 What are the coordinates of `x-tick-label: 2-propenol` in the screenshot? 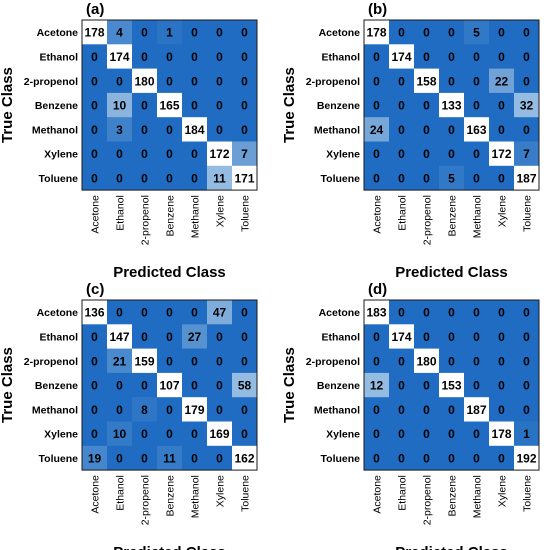 It's located at (146, 500).